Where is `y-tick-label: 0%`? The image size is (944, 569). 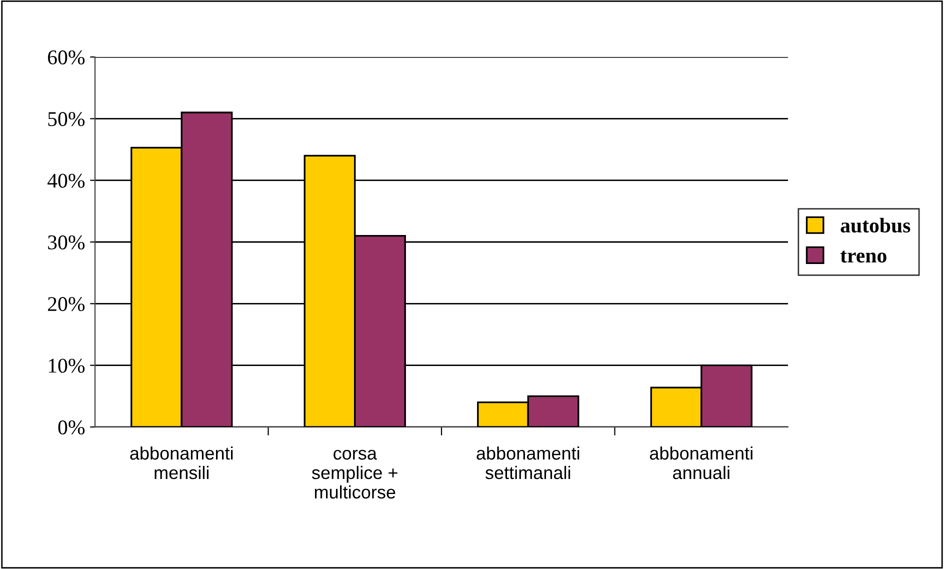
y-tick-label: 0% is located at coordinates (71, 427).